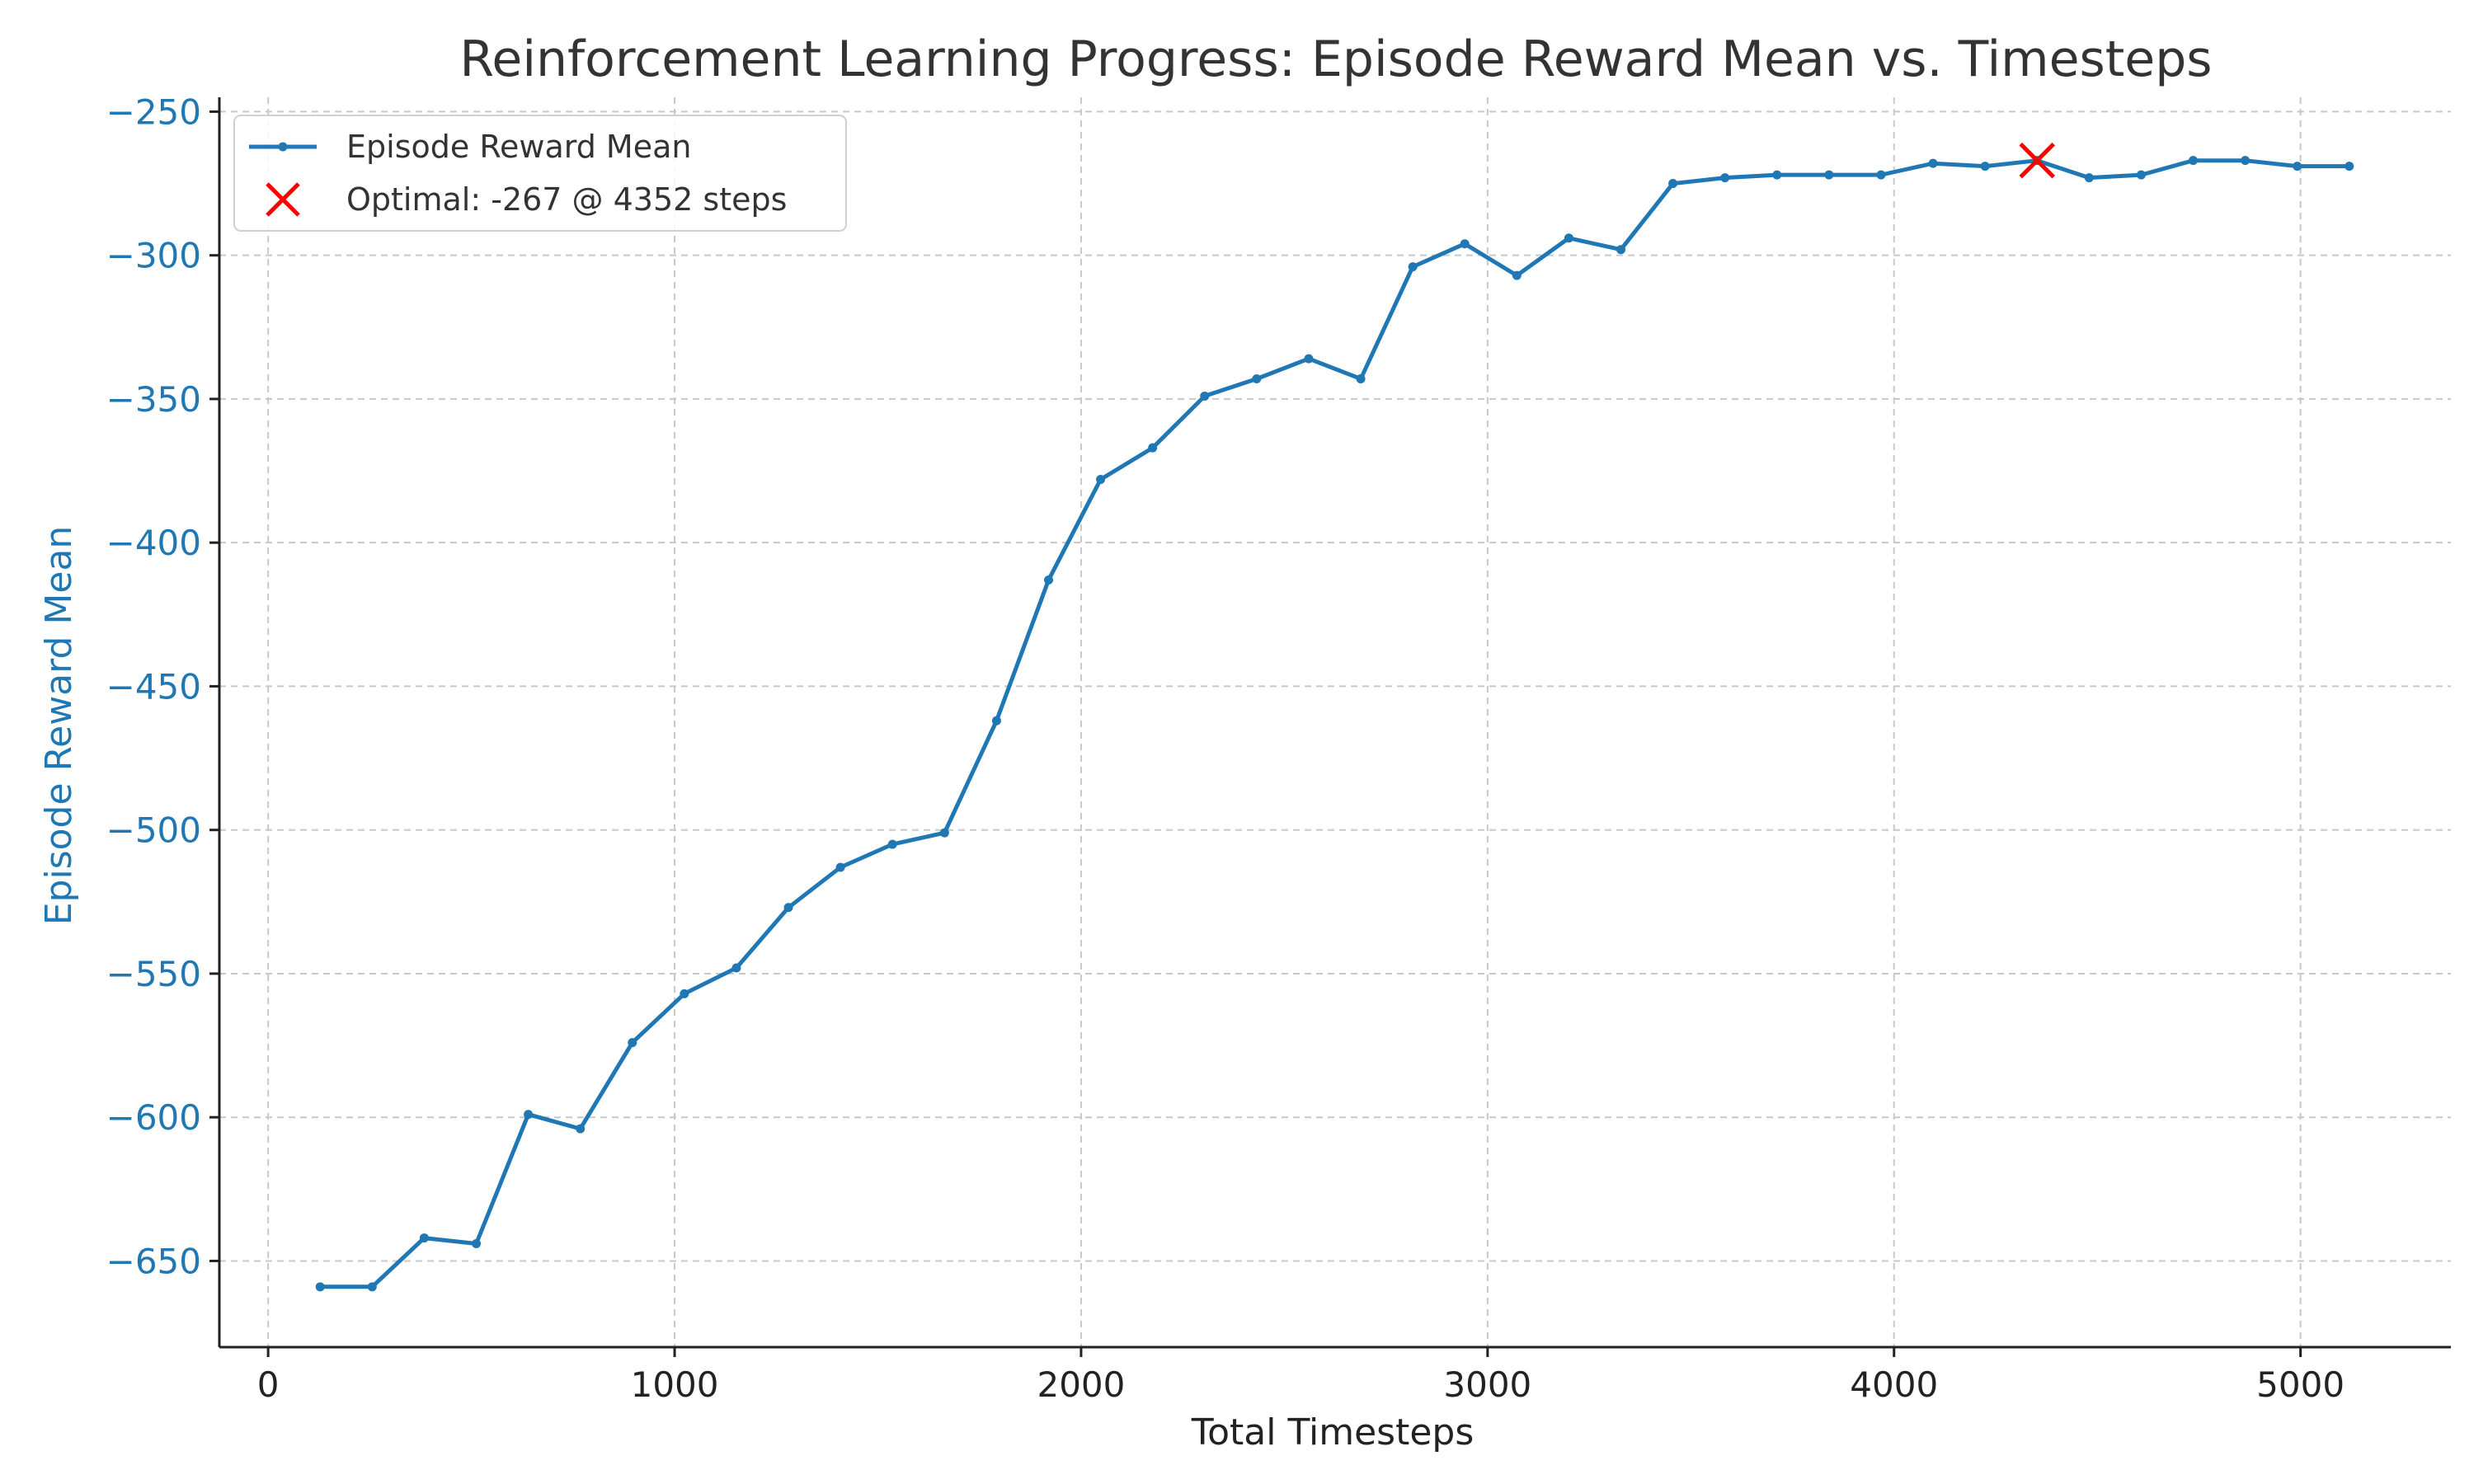  Describe the element at coordinates (1081, 1384) in the screenshot. I see `x-tick-label: 2000` at that location.